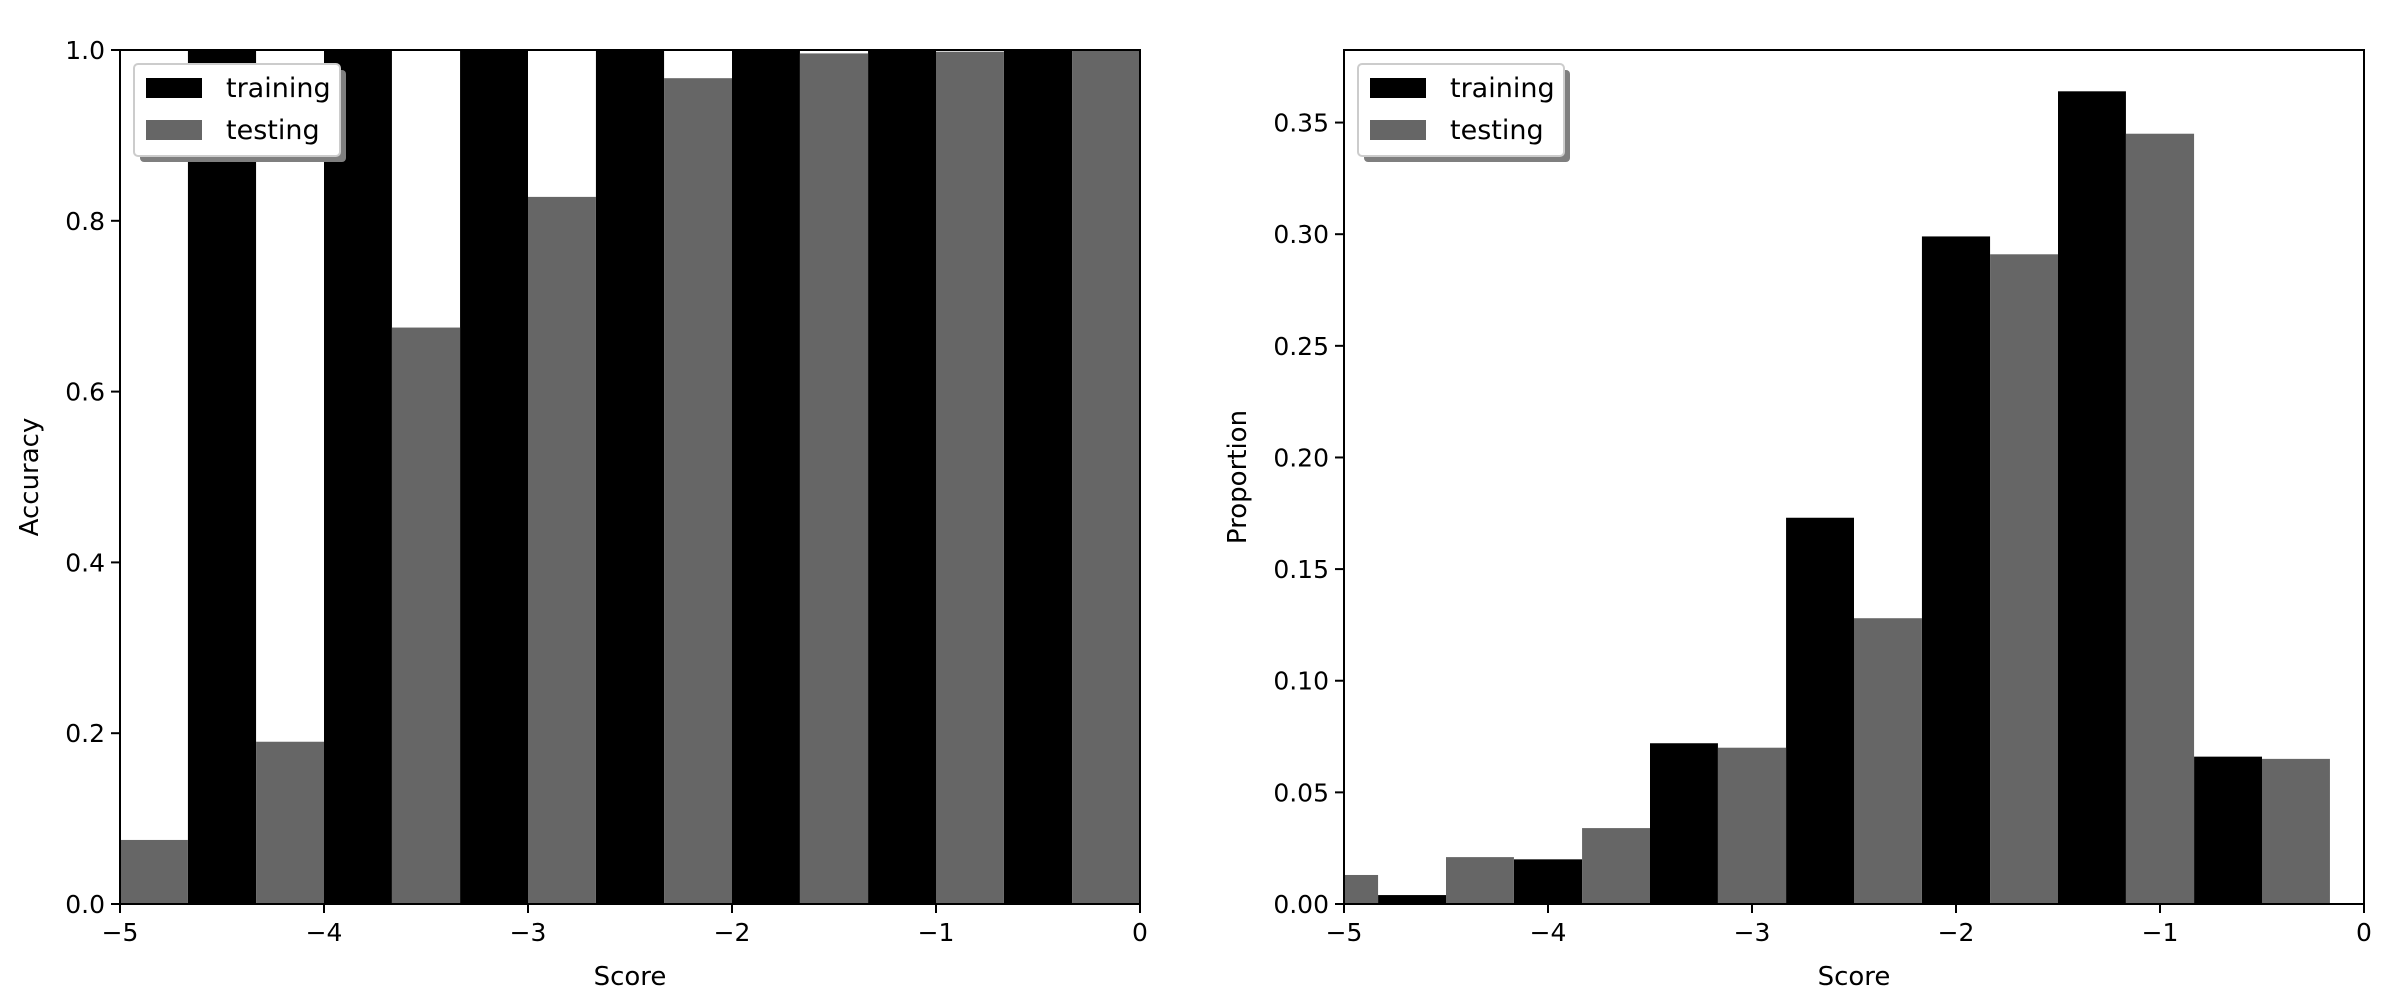 The height and width of the screenshot is (1000, 2400). What do you see at coordinates (1849, 925) in the screenshot?
I see `proportion-x-ticks: −5 −4 −3 −2 −1 0` at bounding box center [1849, 925].